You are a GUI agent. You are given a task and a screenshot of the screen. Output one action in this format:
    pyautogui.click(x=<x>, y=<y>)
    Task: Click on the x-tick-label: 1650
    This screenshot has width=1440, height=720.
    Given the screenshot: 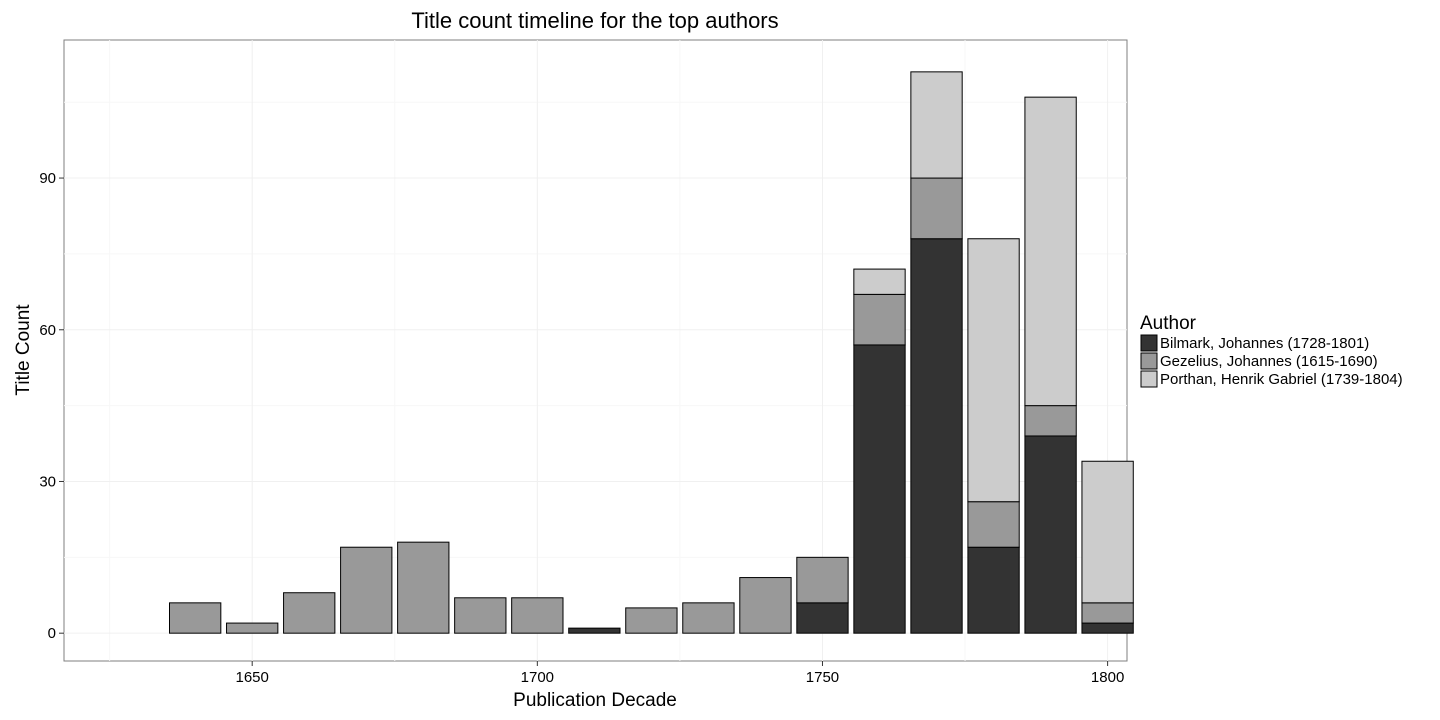 What is the action you would take?
    pyautogui.click(x=252, y=677)
    